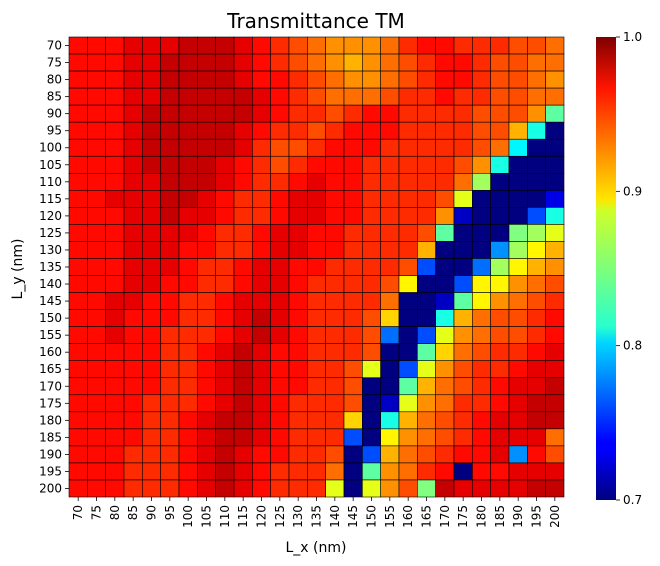 This screenshot has height=566, width=660. I want to click on x-tick-label: 140, so click(335, 516).